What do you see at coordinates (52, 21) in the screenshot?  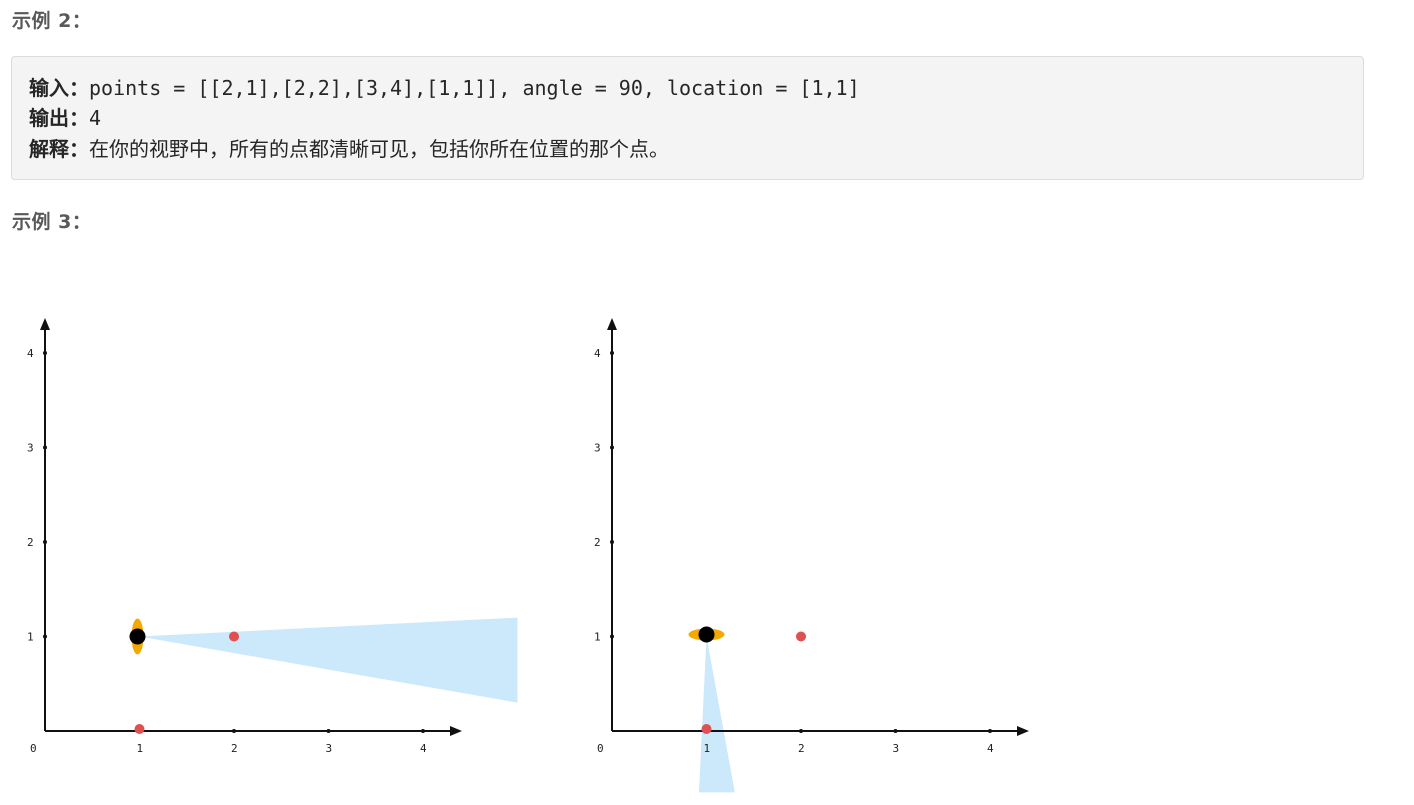 I see `example2-heading: 示例 2：` at bounding box center [52, 21].